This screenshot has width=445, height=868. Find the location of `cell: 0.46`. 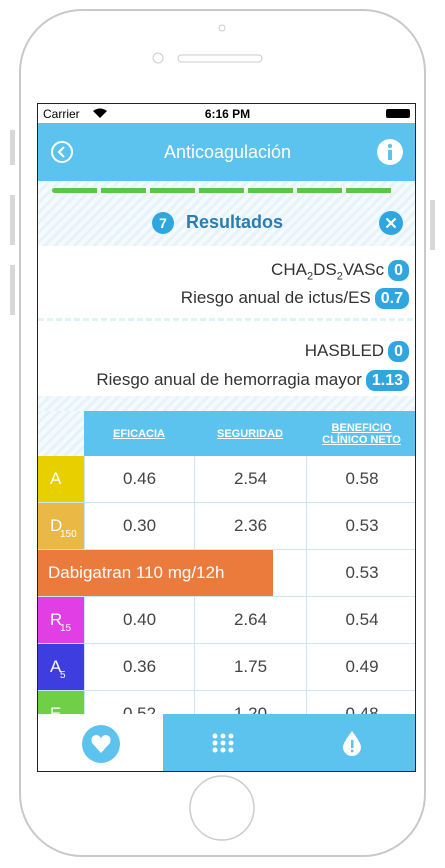

cell: 0.46 is located at coordinates (139, 479).